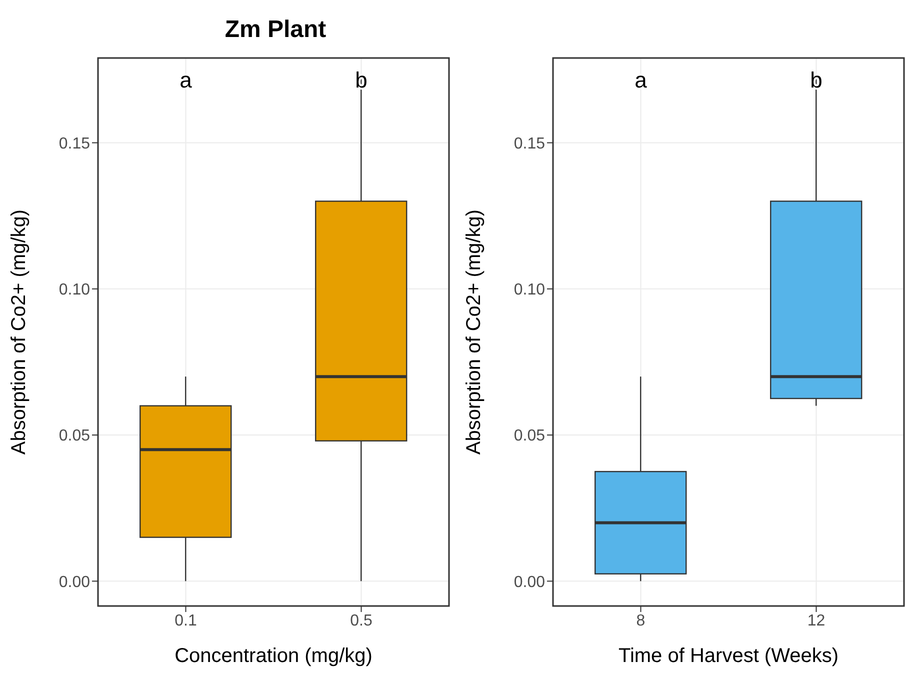 This screenshot has height=682, width=917. I want to click on x-tick-label: 8, so click(641, 621).